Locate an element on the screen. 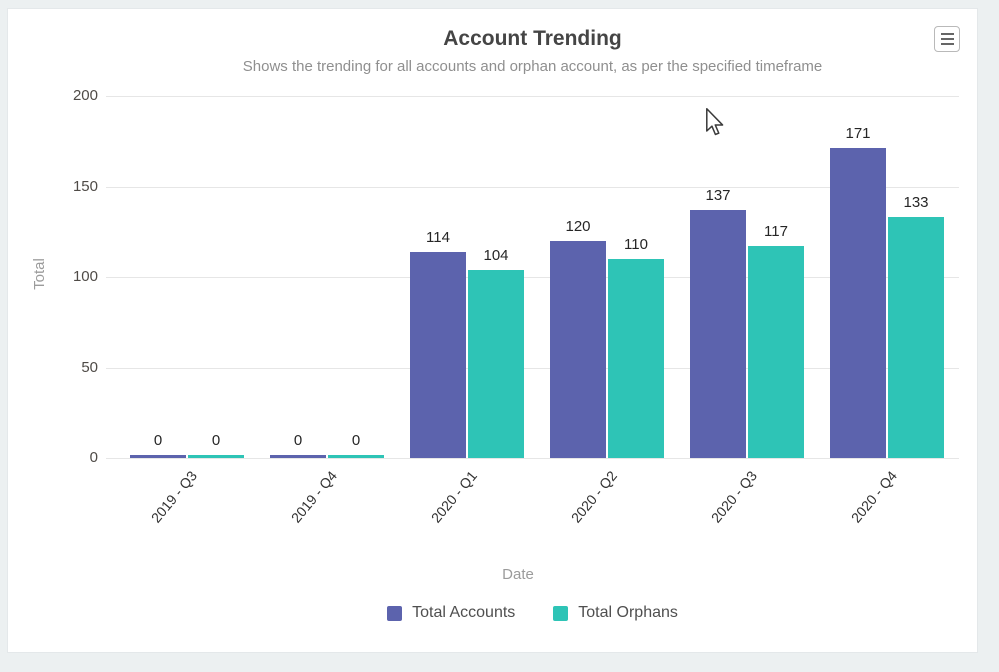 This screenshot has height=672, width=999. legend-swatch-total-orphans is located at coordinates (561, 613).